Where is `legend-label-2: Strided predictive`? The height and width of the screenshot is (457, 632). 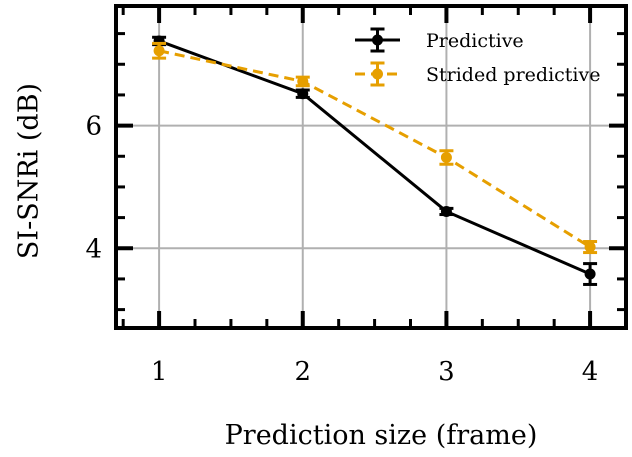 legend-label-2: Strided predictive is located at coordinates (513, 75).